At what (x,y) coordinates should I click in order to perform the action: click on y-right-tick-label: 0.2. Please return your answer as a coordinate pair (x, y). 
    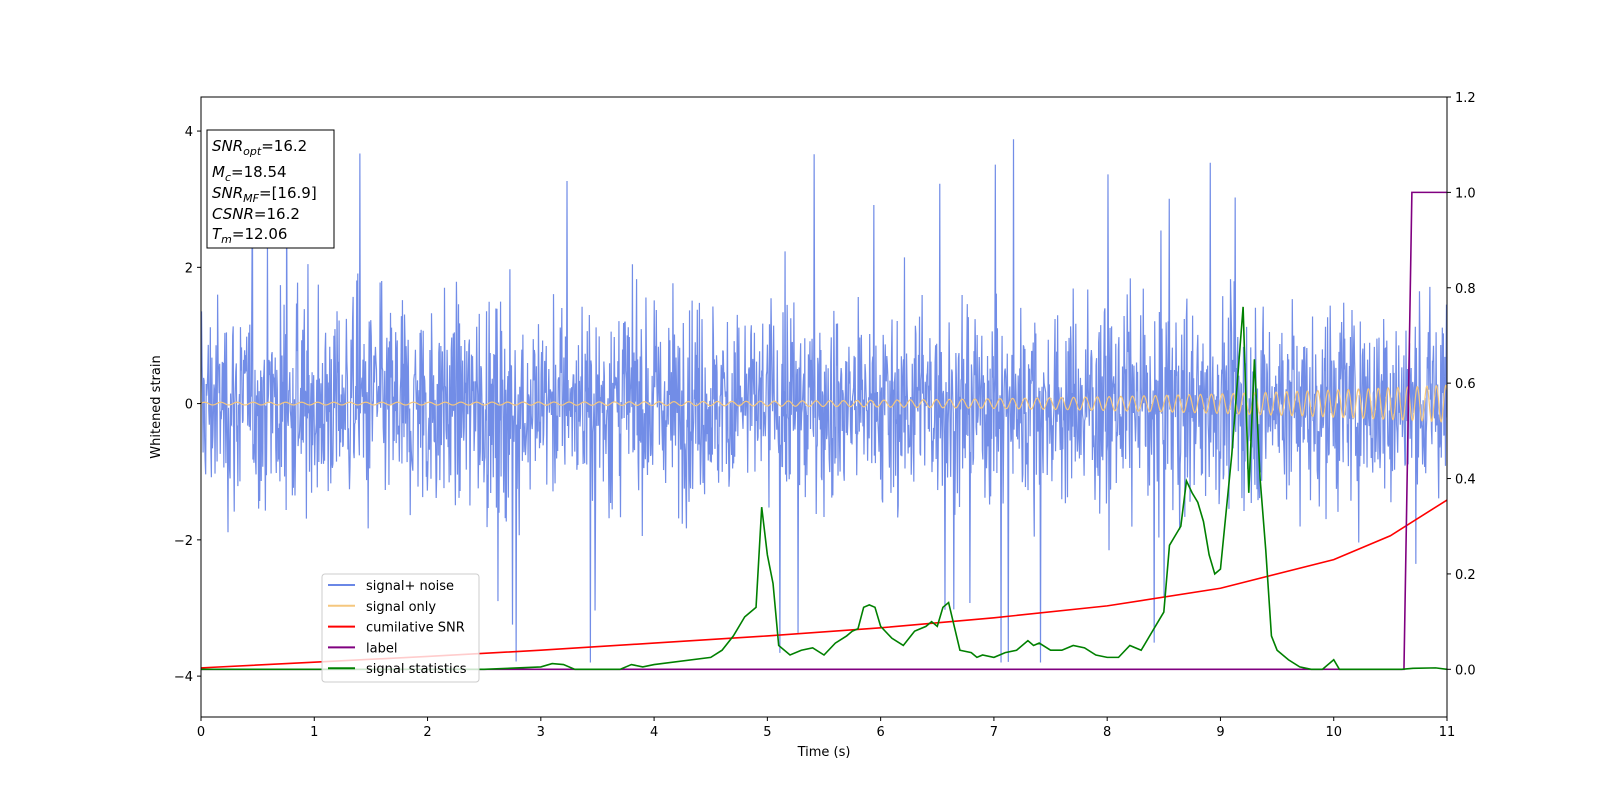
    Looking at the image, I should click on (1465, 575).